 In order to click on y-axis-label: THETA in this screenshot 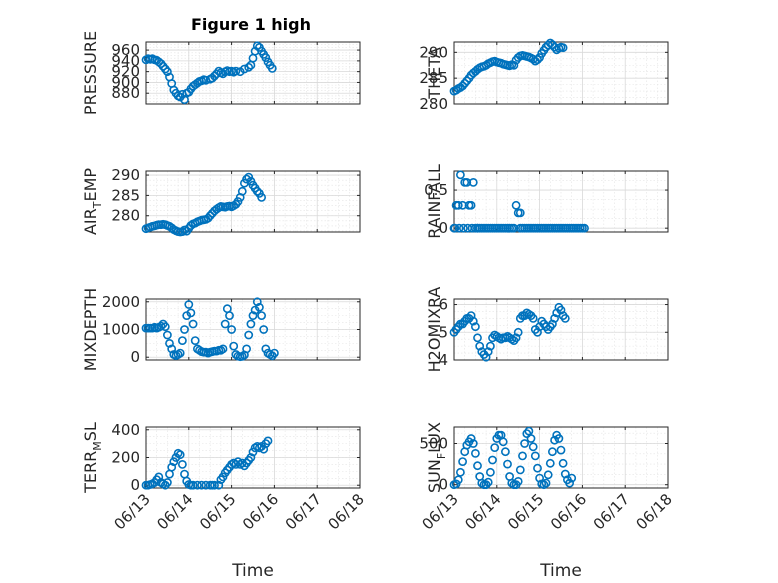, I will do `click(434, 73)`.